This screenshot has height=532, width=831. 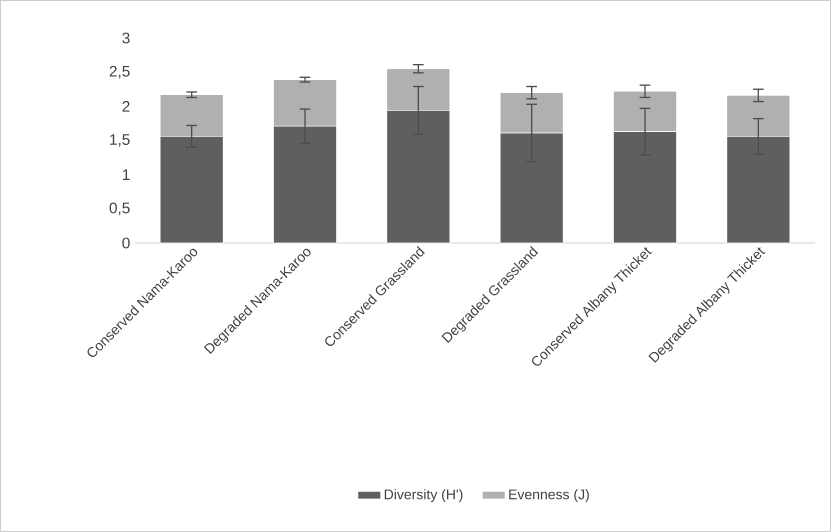 What do you see at coordinates (120, 72) in the screenshot?
I see `y-tick-label: 2,5` at bounding box center [120, 72].